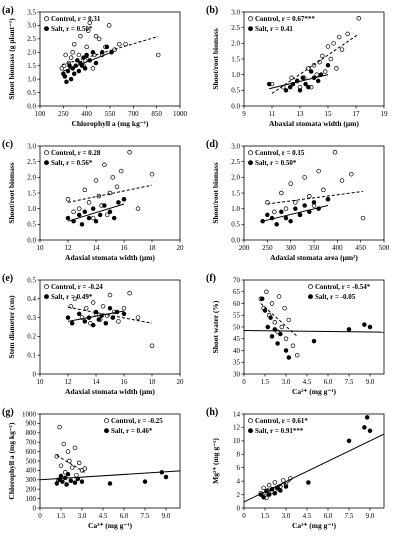 The image size is (406, 550). Describe the element at coordinates (31, 106) in the screenshot. I see `y-tick-label: 0.0` at that location.